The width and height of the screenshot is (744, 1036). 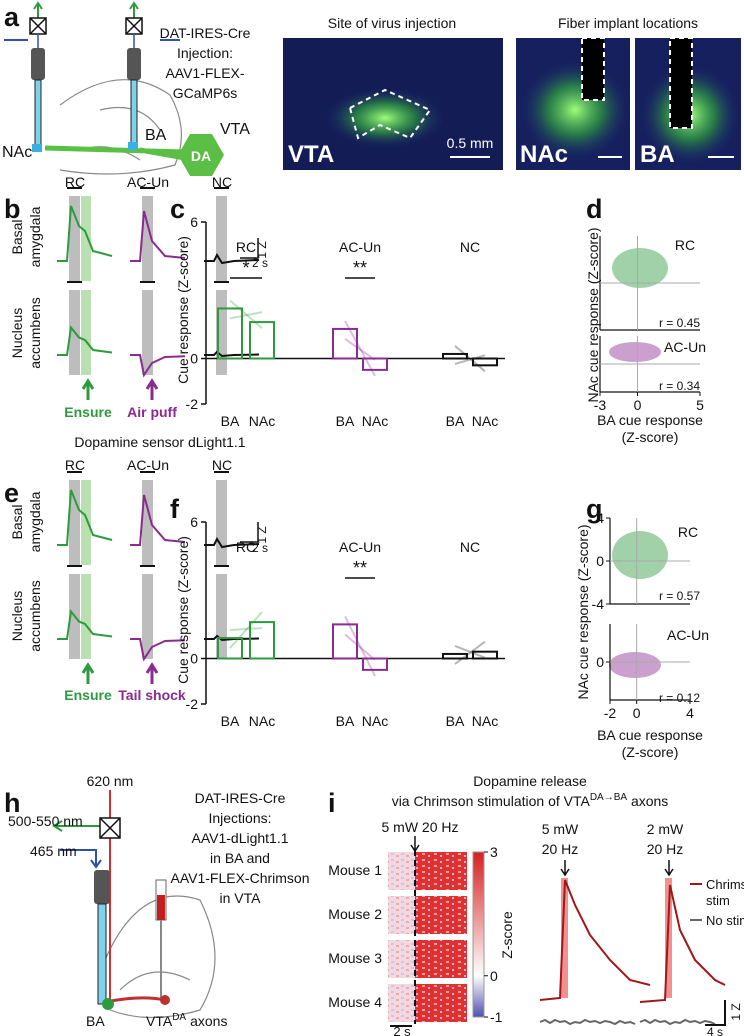 I want to click on label: AAV1-FLEX-Chrimson, so click(x=239, y=878).